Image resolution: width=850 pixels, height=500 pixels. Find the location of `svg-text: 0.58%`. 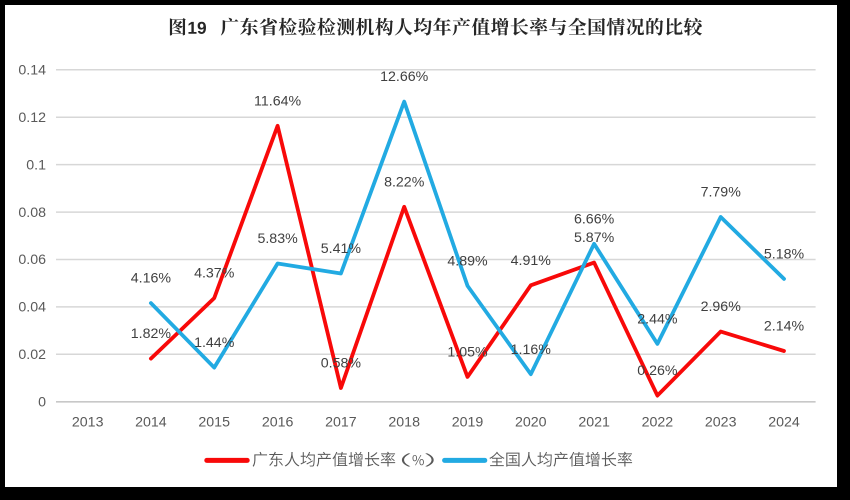

svg-text: 0.58% is located at coordinates (341, 364).